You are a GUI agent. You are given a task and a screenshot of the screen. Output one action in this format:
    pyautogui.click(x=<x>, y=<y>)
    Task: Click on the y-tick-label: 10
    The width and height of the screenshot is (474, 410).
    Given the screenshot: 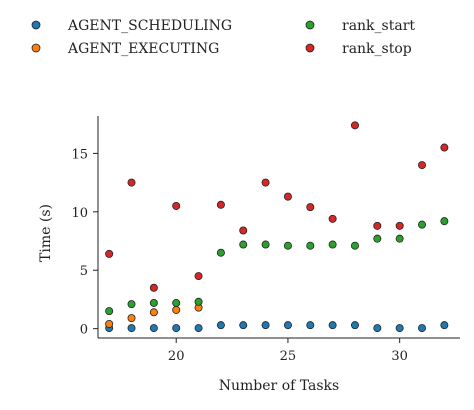 What is the action you would take?
    pyautogui.click(x=79, y=213)
    